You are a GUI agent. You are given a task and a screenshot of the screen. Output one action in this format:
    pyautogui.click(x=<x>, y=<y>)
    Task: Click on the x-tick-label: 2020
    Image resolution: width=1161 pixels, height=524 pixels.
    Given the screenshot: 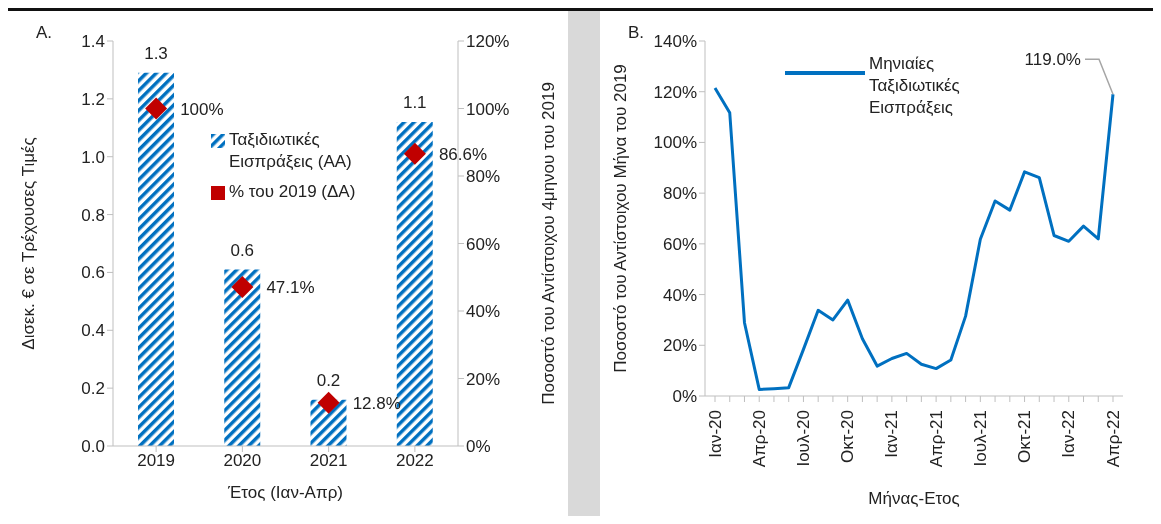 What is the action you would take?
    pyautogui.click(x=242, y=461)
    